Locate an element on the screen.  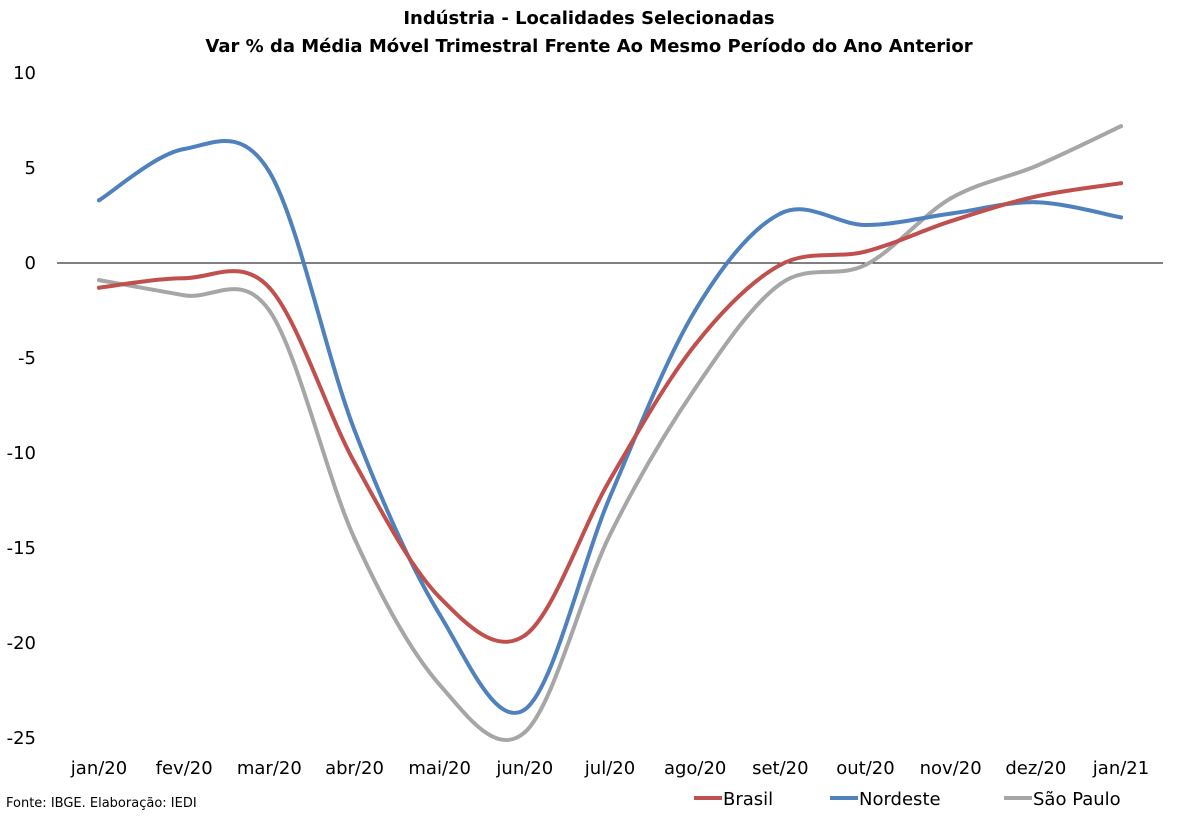
y-tick-label: -20 is located at coordinates (21, 643).